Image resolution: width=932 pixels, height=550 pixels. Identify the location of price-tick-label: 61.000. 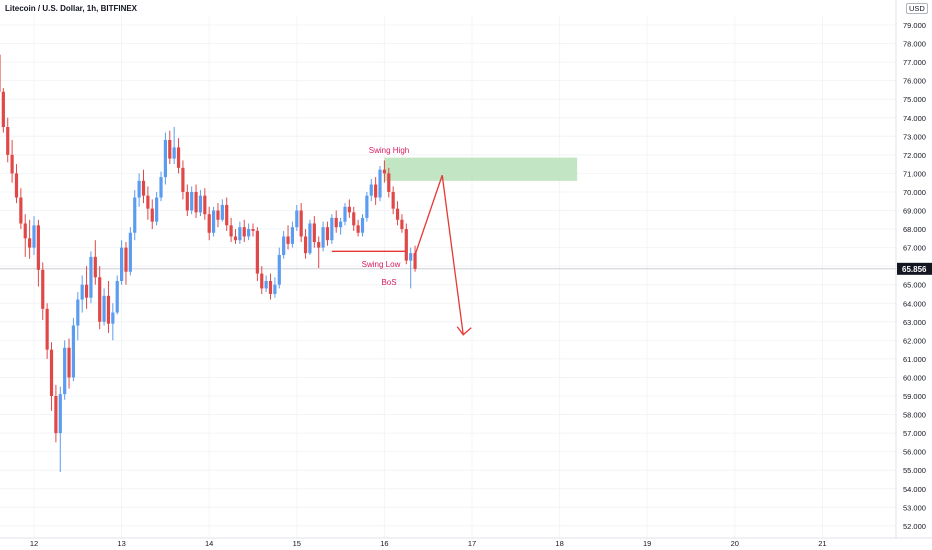
(914, 359).